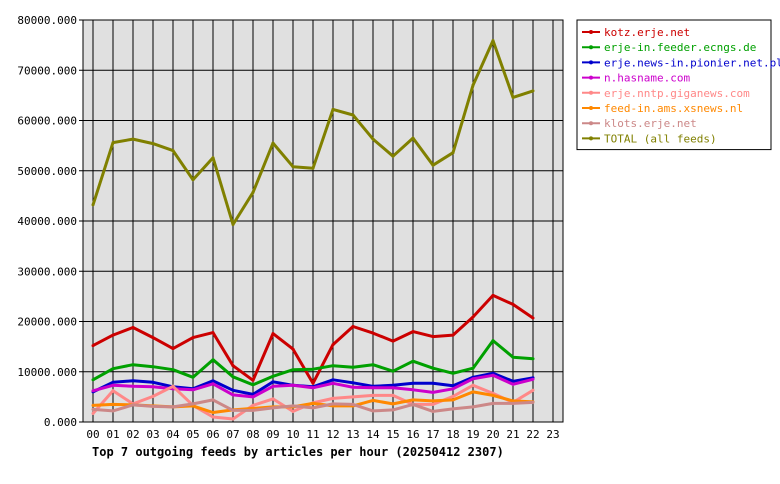 Image resolution: width=780 pixels, height=484 pixels. Describe the element at coordinates (92, 434) in the screenshot. I see `x-tick-label: 00` at that location.